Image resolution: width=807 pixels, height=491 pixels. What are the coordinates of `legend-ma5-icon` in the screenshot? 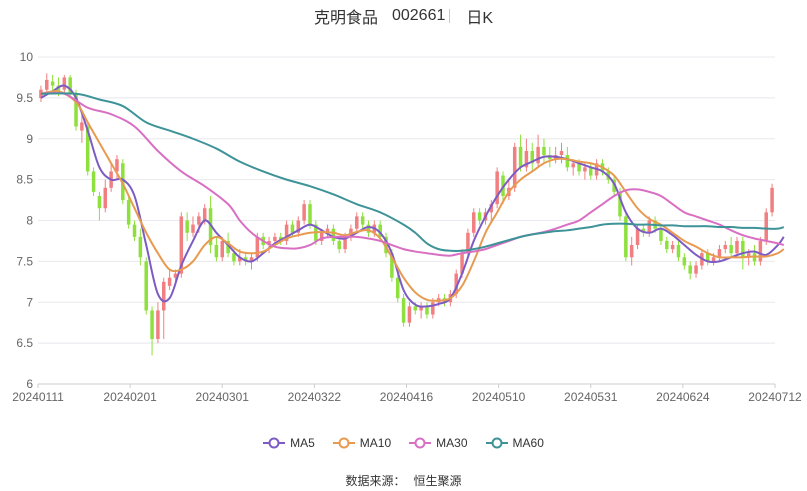 It's located at (274, 443).